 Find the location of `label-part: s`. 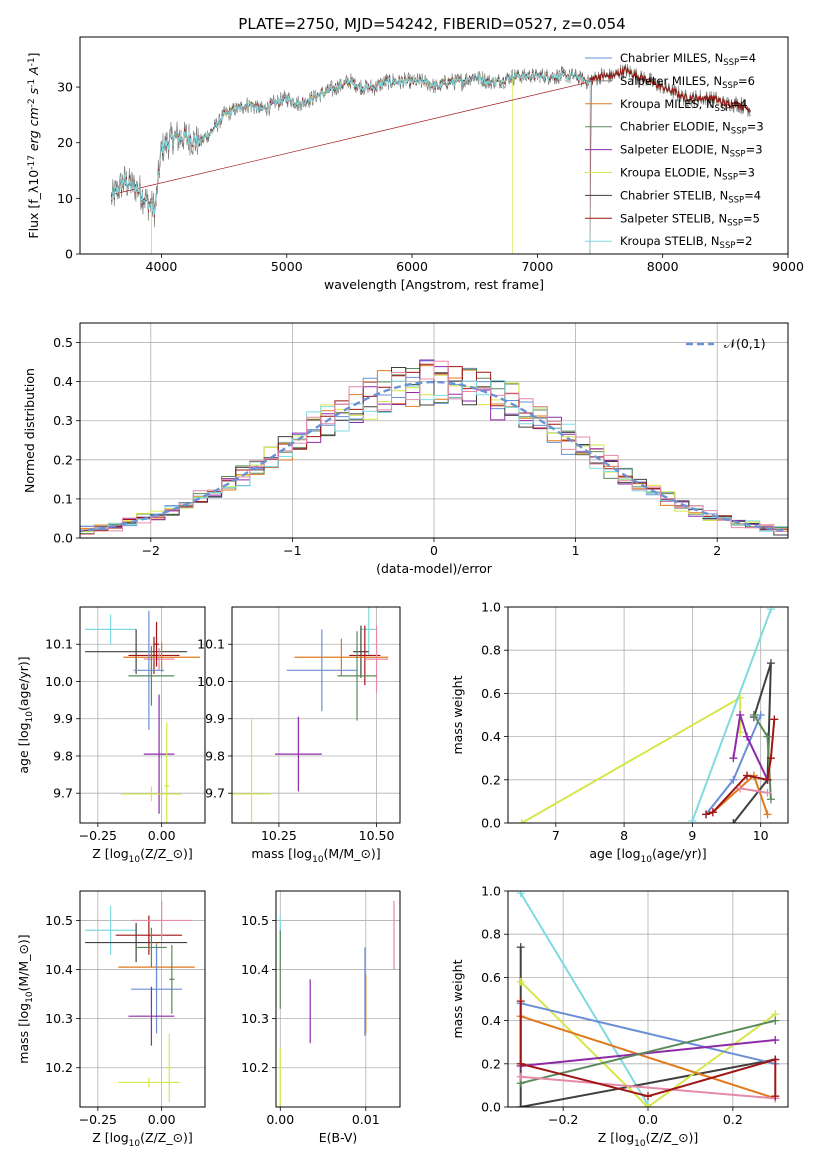

label-part: s is located at coordinates (33, 92).